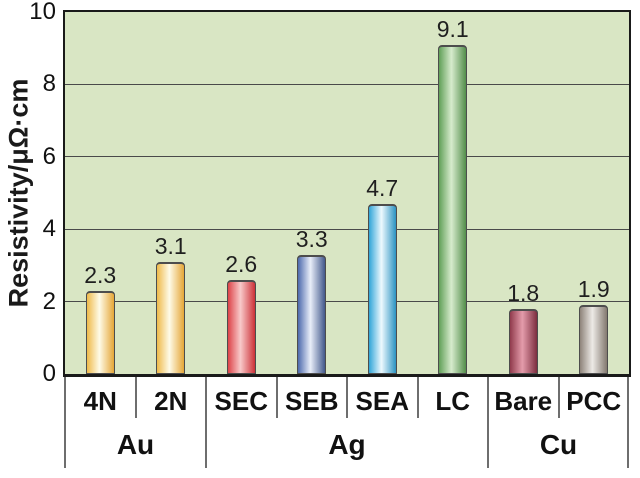 This screenshot has width=640, height=478. I want to click on group-label-cu: Cu, so click(558, 444).